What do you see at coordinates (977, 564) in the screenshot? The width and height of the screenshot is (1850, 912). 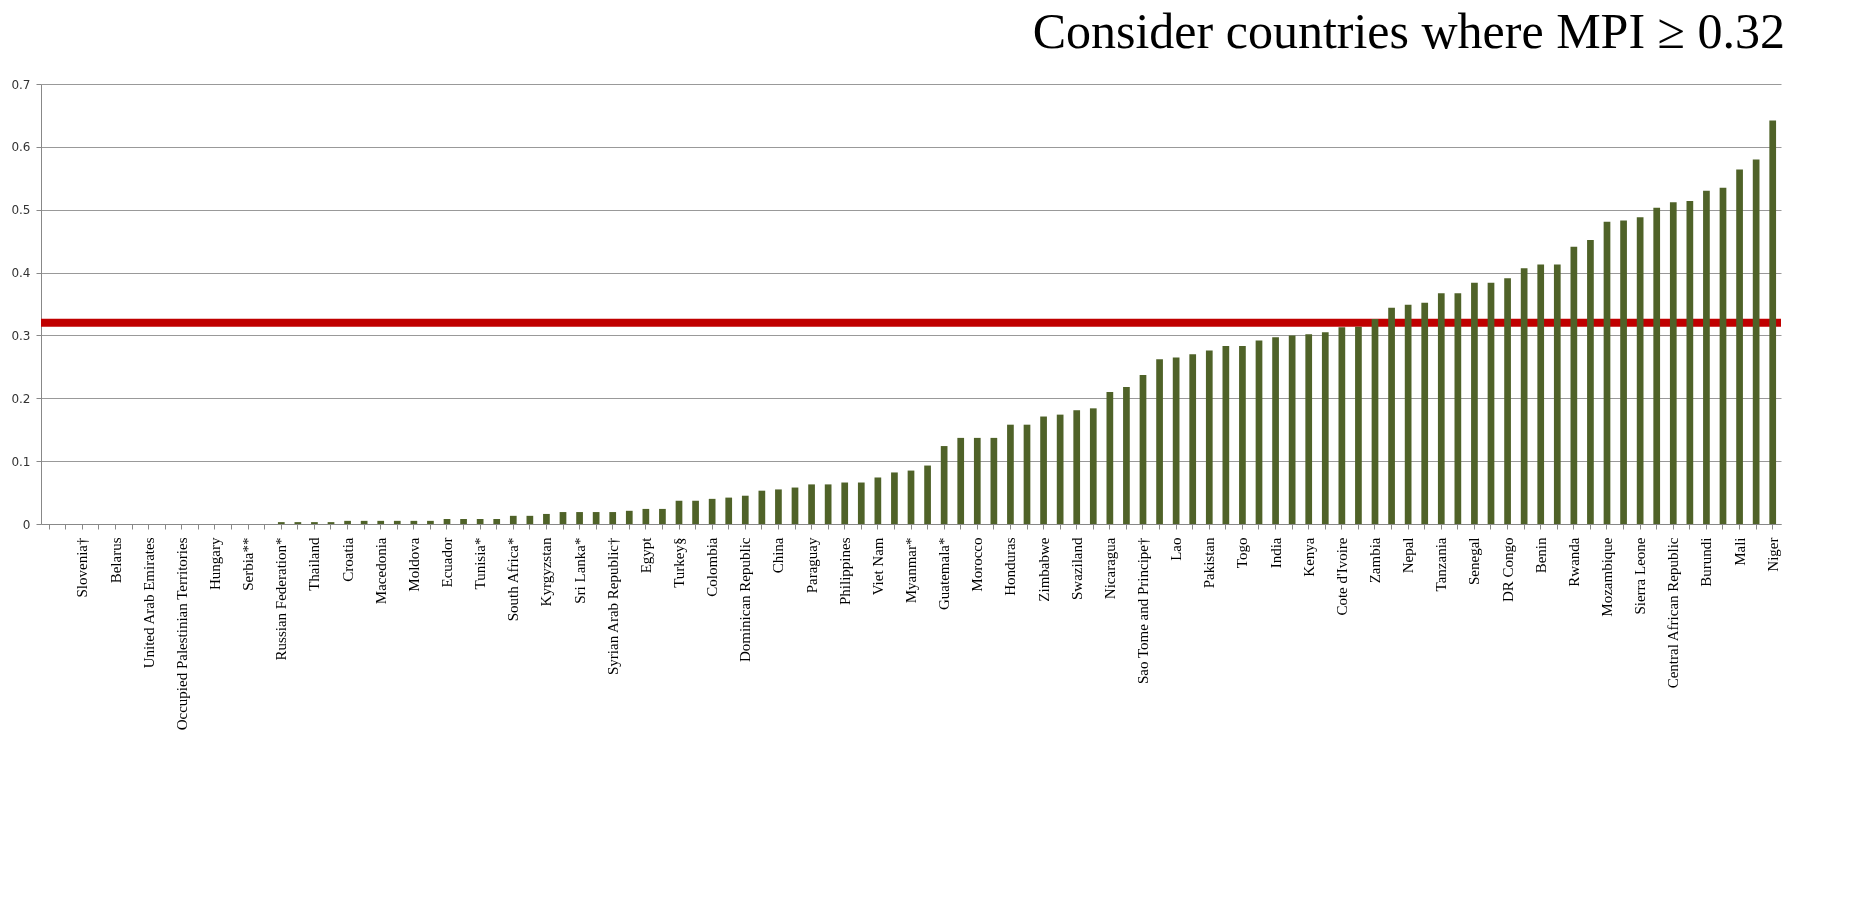 I see `x-tick-label: Morocco` at bounding box center [977, 564].